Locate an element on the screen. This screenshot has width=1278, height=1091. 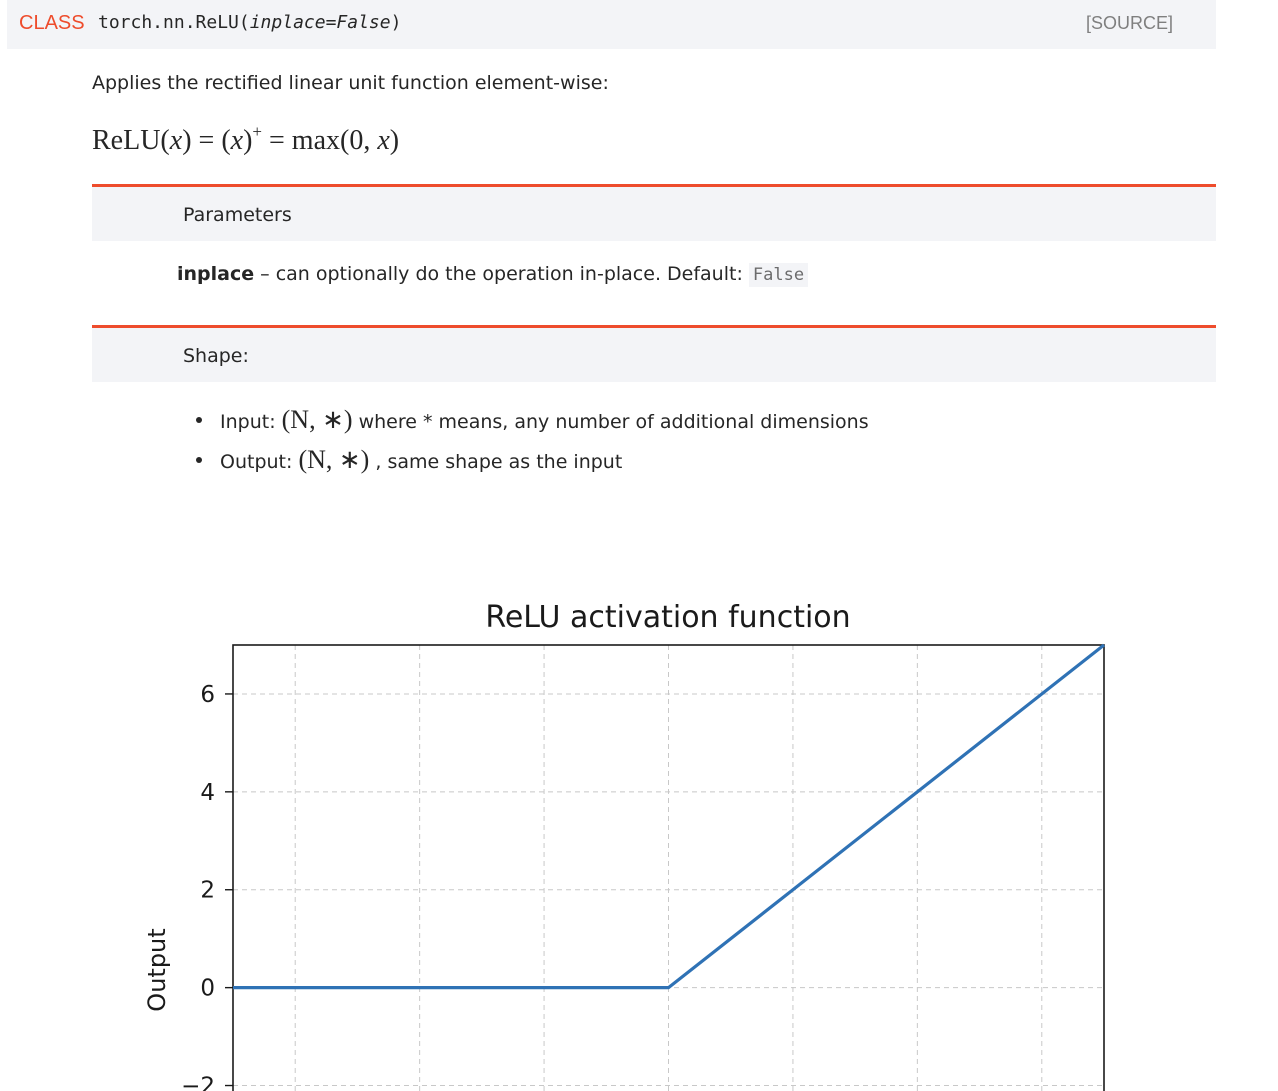
parameters-heading: Parameters is located at coordinates (237, 215).